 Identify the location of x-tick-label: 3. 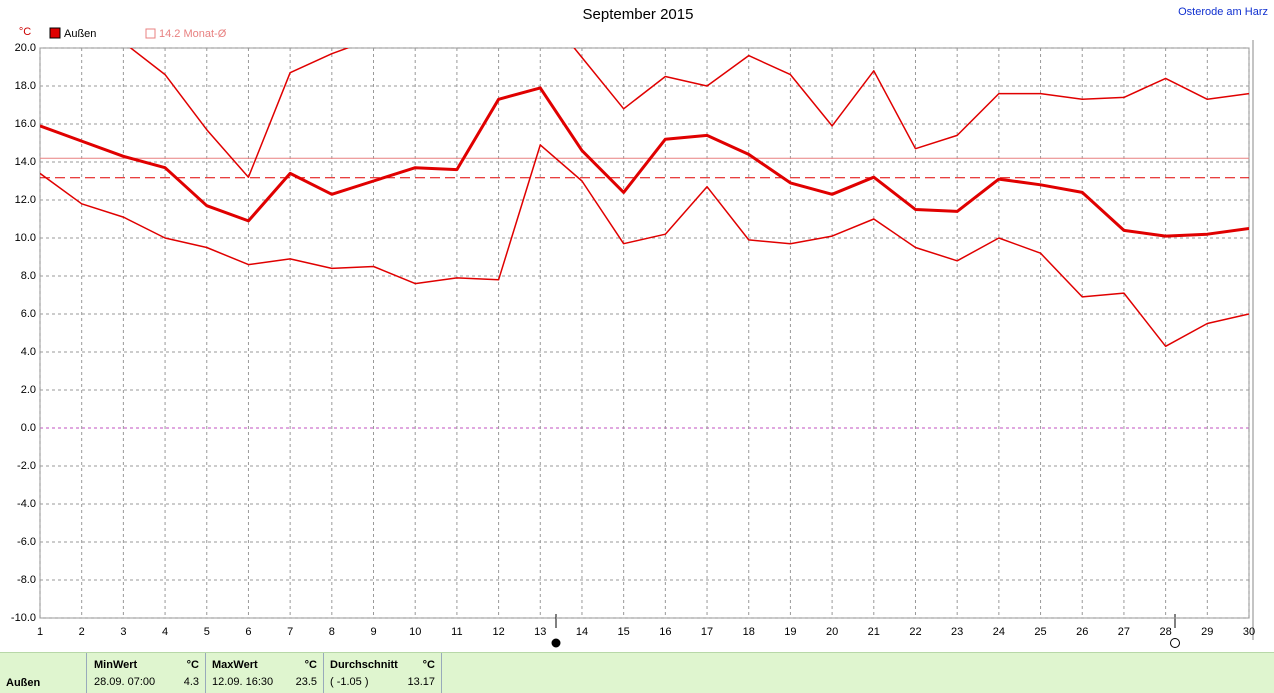
(123, 632).